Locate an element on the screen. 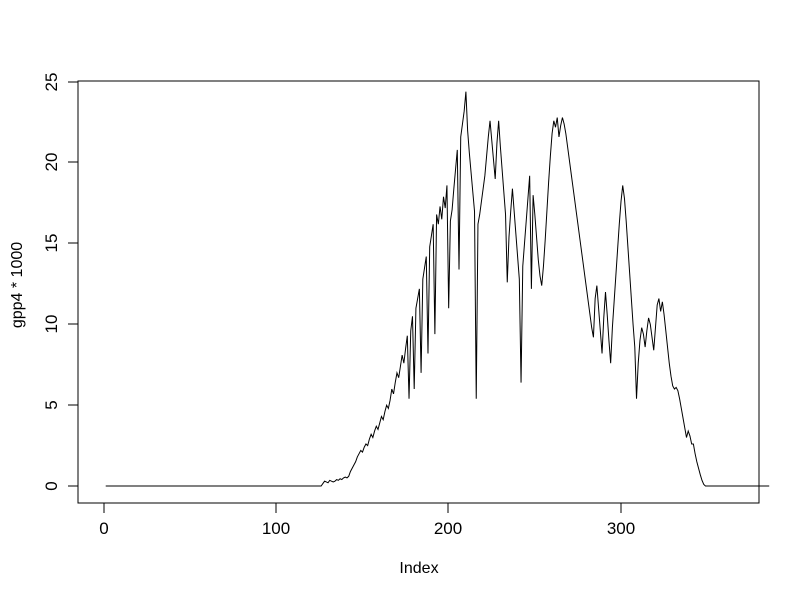 Image resolution: width=800 pixels, height=600 pixels. y-tick-label-10: 10 is located at coordinates (51, 324).